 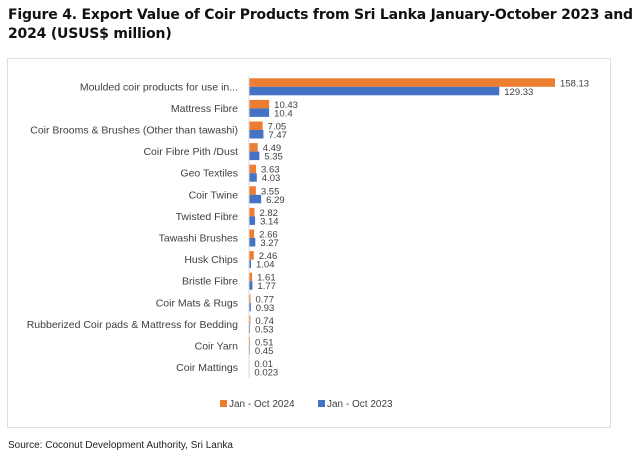 What do you see at coordinates (264, 343) in the screenshot?
I see `value-label-2024: 0.51` at bounding box center [264, 343].